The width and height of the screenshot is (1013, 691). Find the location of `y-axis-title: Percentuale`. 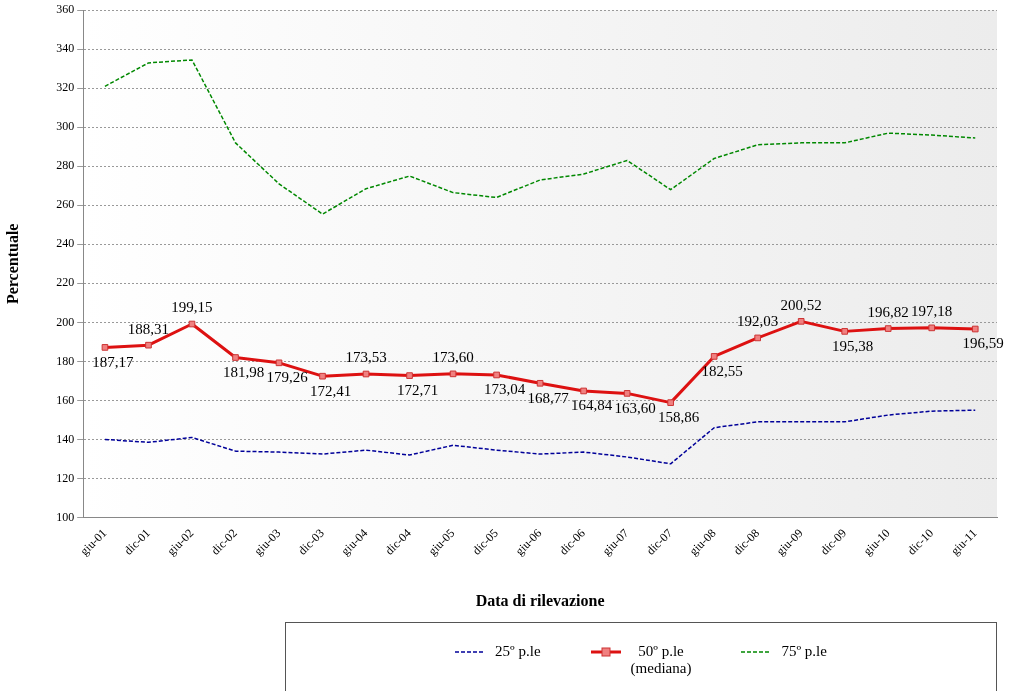

y-axis-title: Percentuale is located at coordinates (12, 264).